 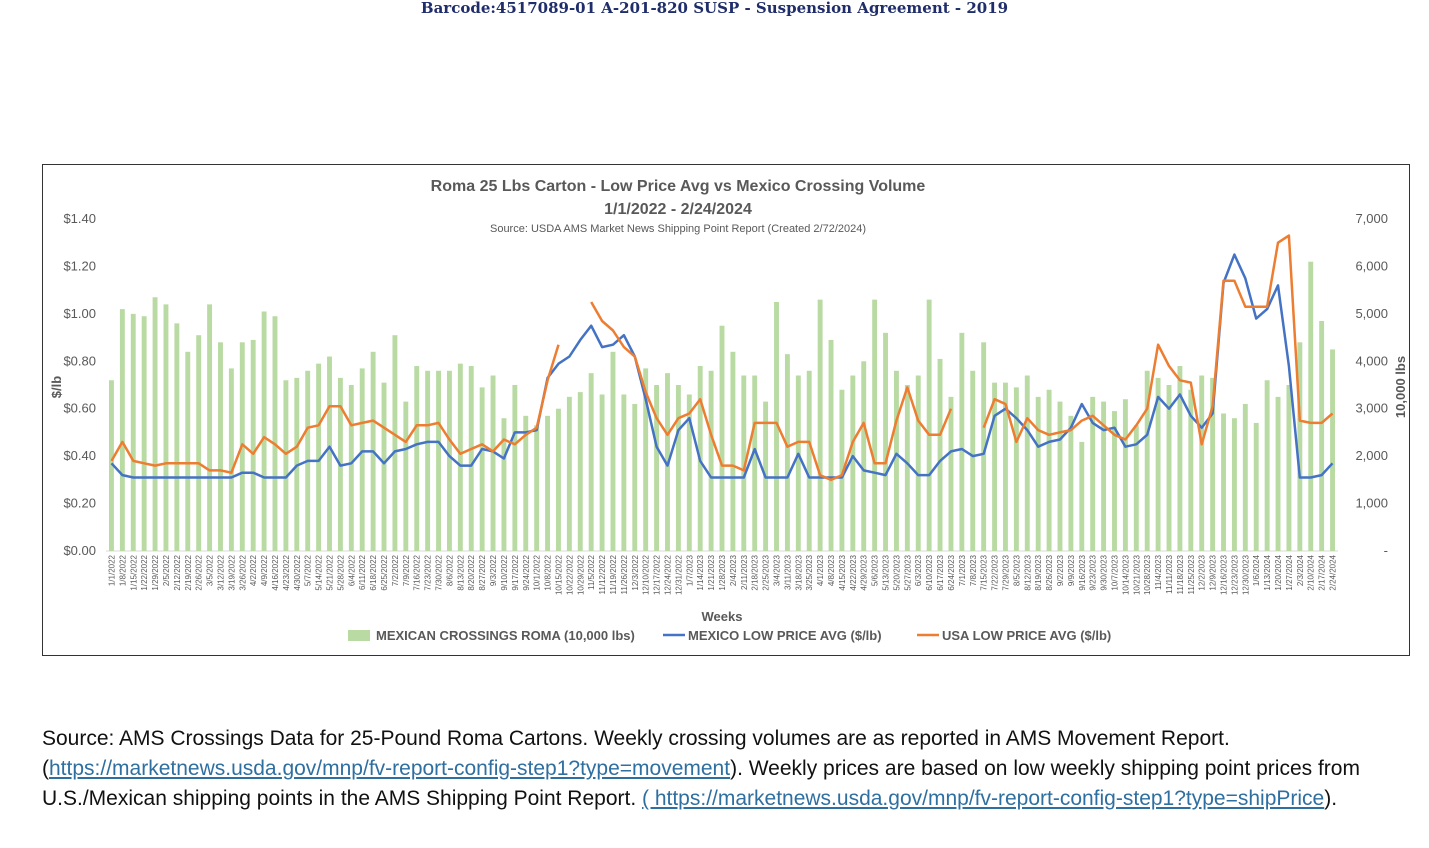 I want to click on y-tick-label: $1.20, so click(x=79, y=265).